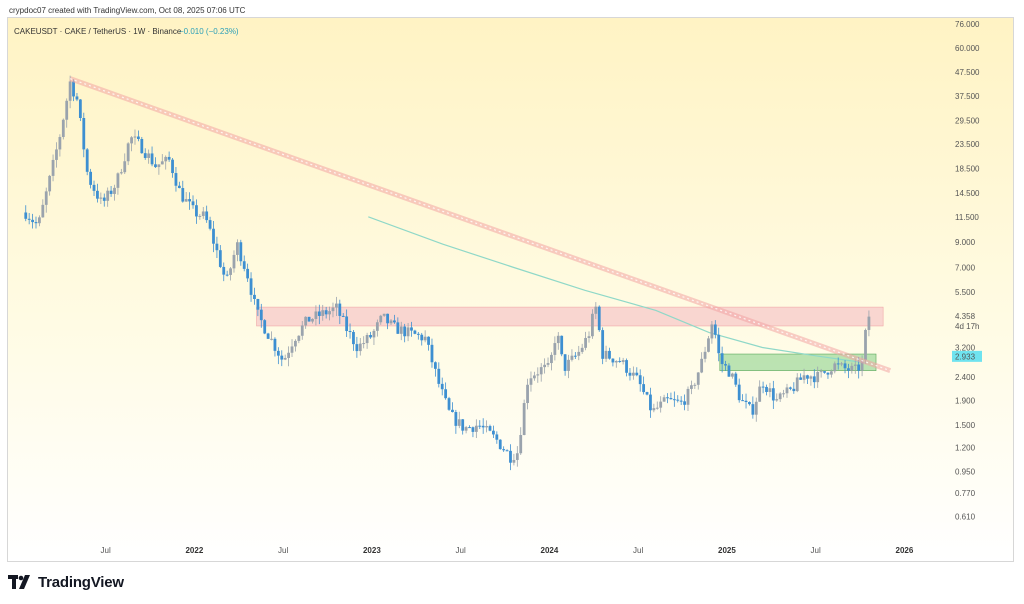 The image size is (1024, 604). I want to click on y-tick-label: 23.500, so click(967, 144).